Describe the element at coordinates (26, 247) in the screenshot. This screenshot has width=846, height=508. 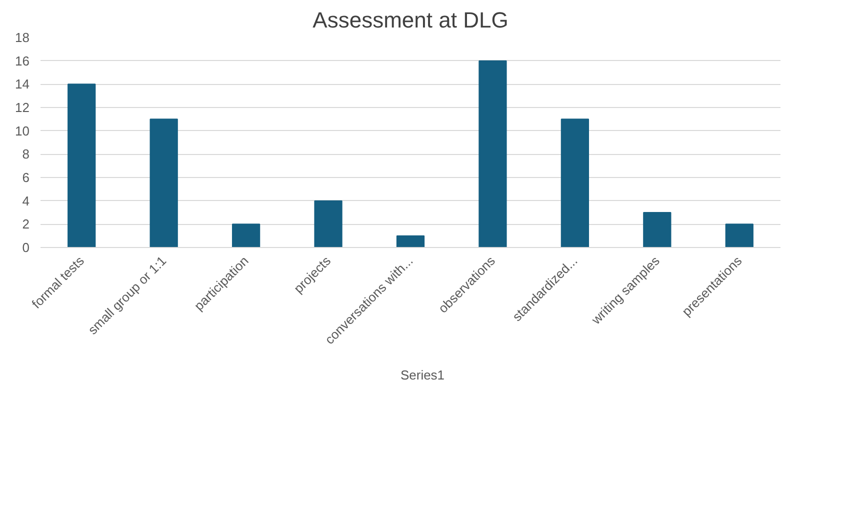
I see `y-tick-label: 0` at that location.